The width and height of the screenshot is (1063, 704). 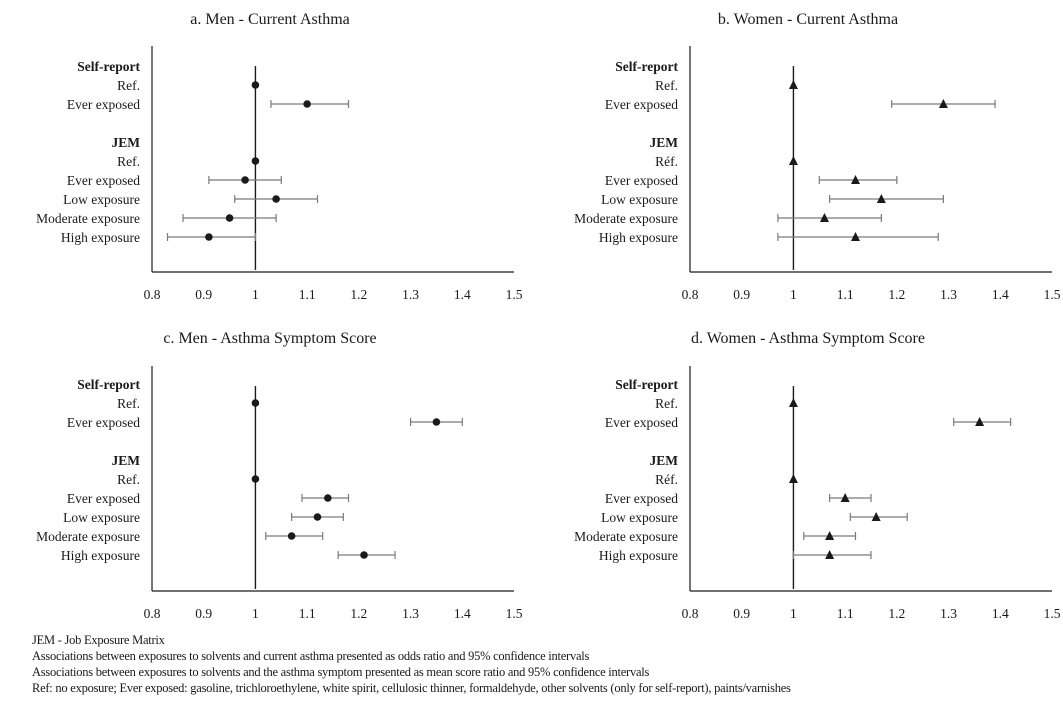 I want to click on panel-title: d. Women - Asthma Symptom Score, so click(x=808, y=338).